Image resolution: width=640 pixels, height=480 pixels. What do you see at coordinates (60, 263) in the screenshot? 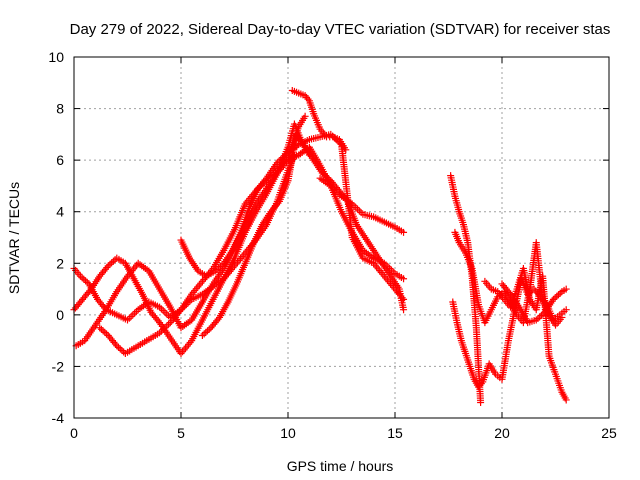
I see `y-tick-label: 2` at bounding box center [60, 263].